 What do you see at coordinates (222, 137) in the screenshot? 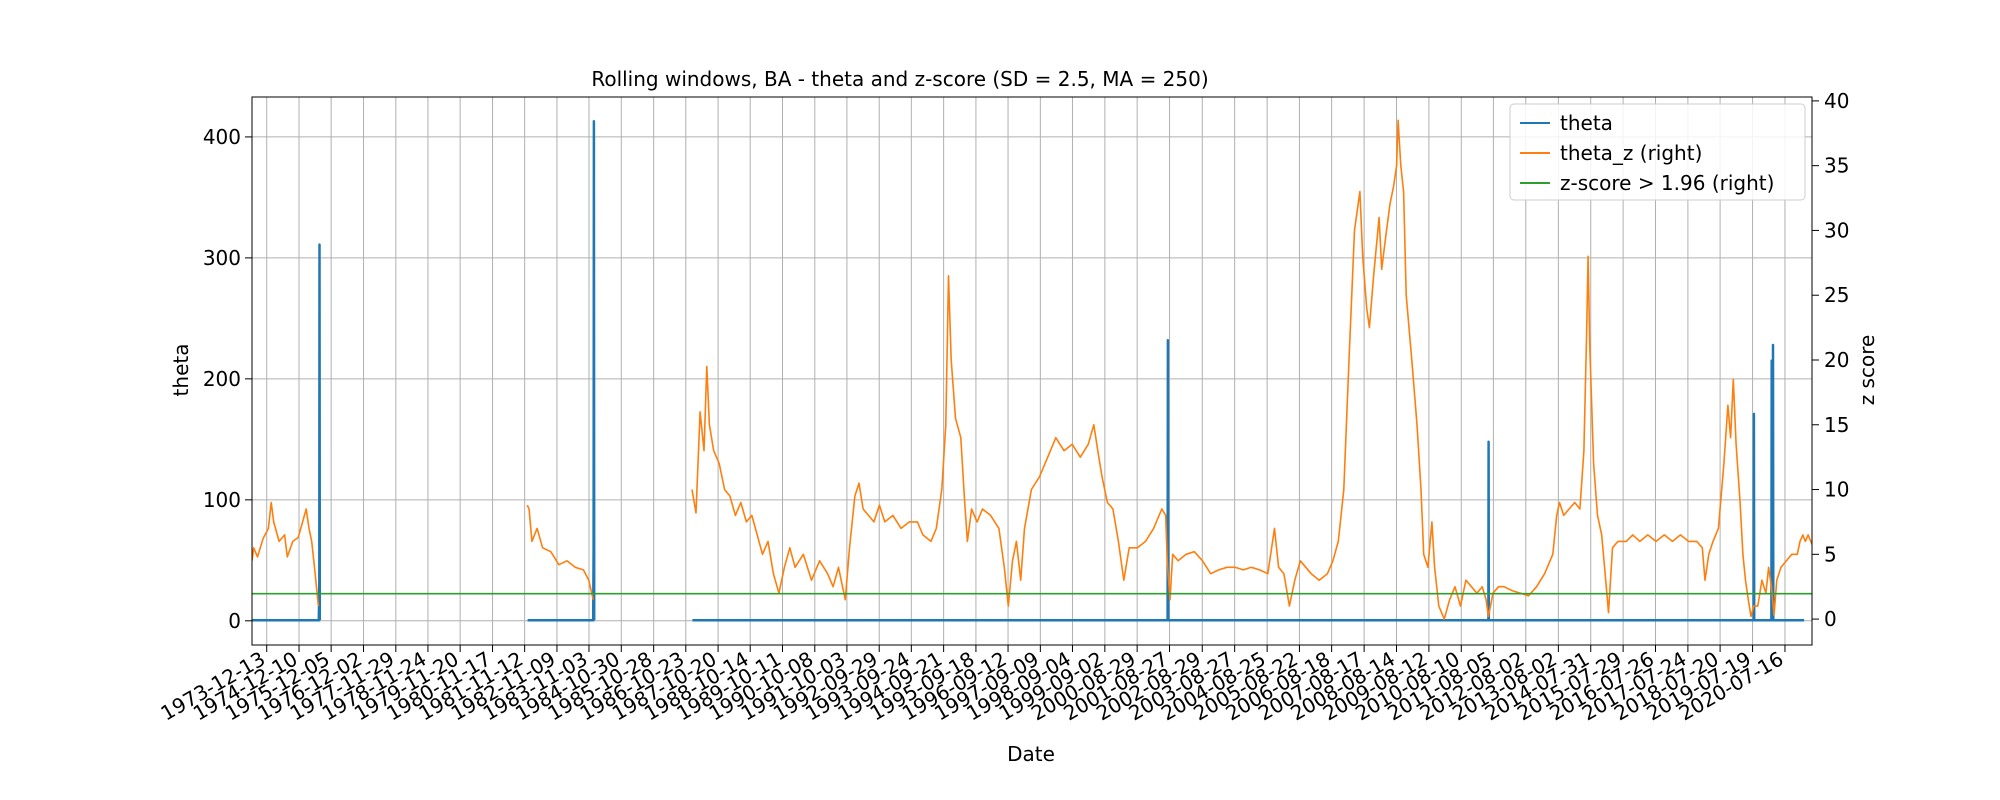
I see `left-y-tick-label: 400` at bounding box center [222, 137].